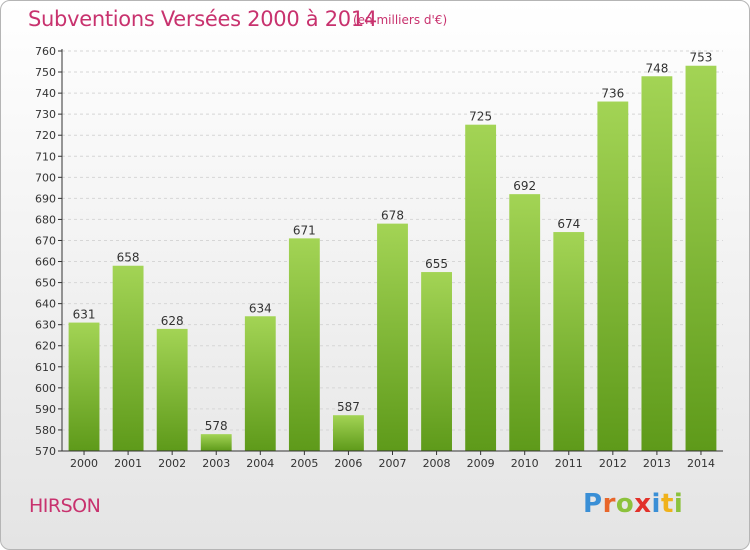  I want to click on y-tick-label: 650, so click(45, 283).